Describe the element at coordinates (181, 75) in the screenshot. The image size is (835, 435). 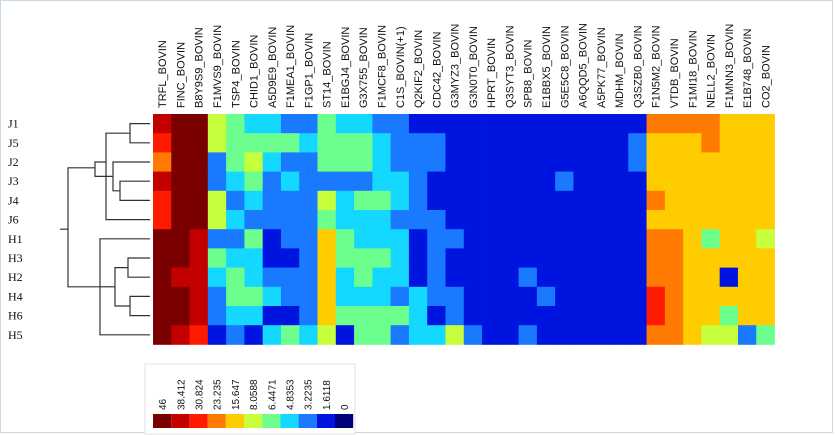
I see `column-label: FINC_BOVIN` at that location.